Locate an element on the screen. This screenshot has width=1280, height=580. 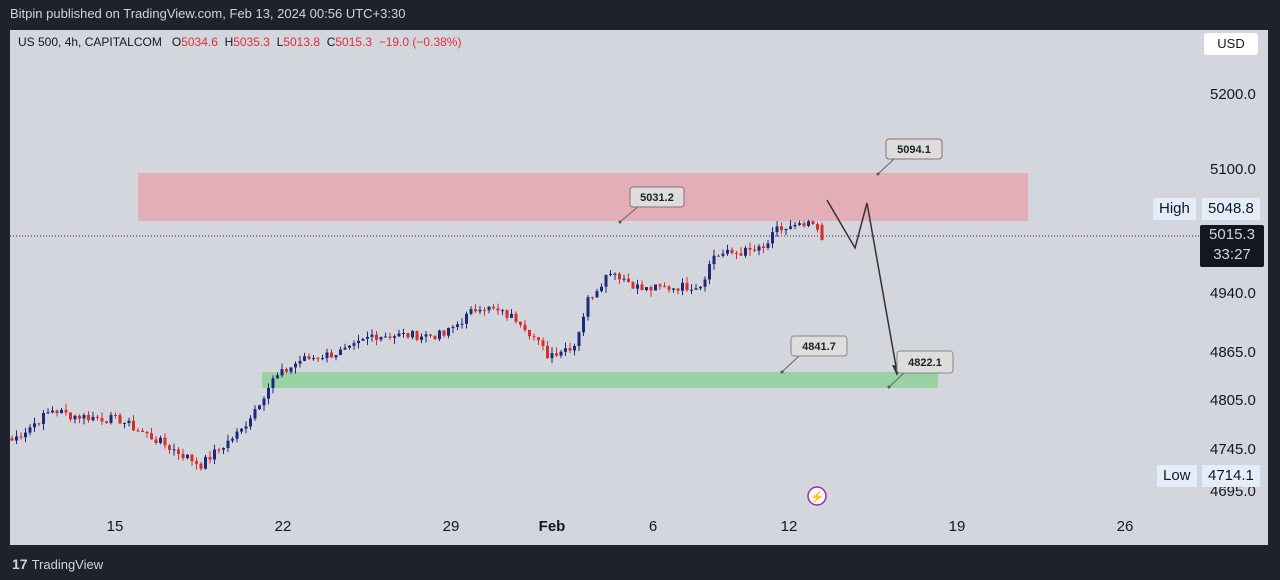
time-tick: 29 is located at coordinates (451, 526).